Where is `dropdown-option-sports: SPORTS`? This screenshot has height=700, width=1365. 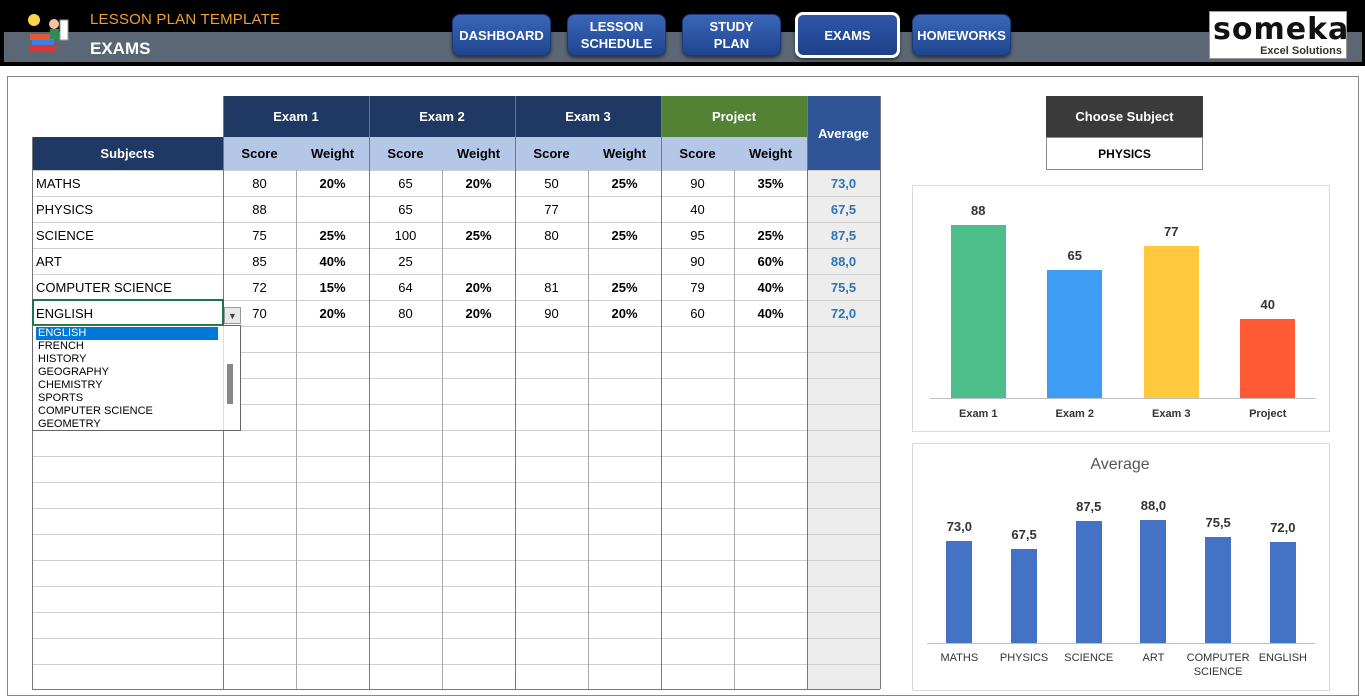
dropdown-option-sports: SPORTS is located at coordinates (61, 398).